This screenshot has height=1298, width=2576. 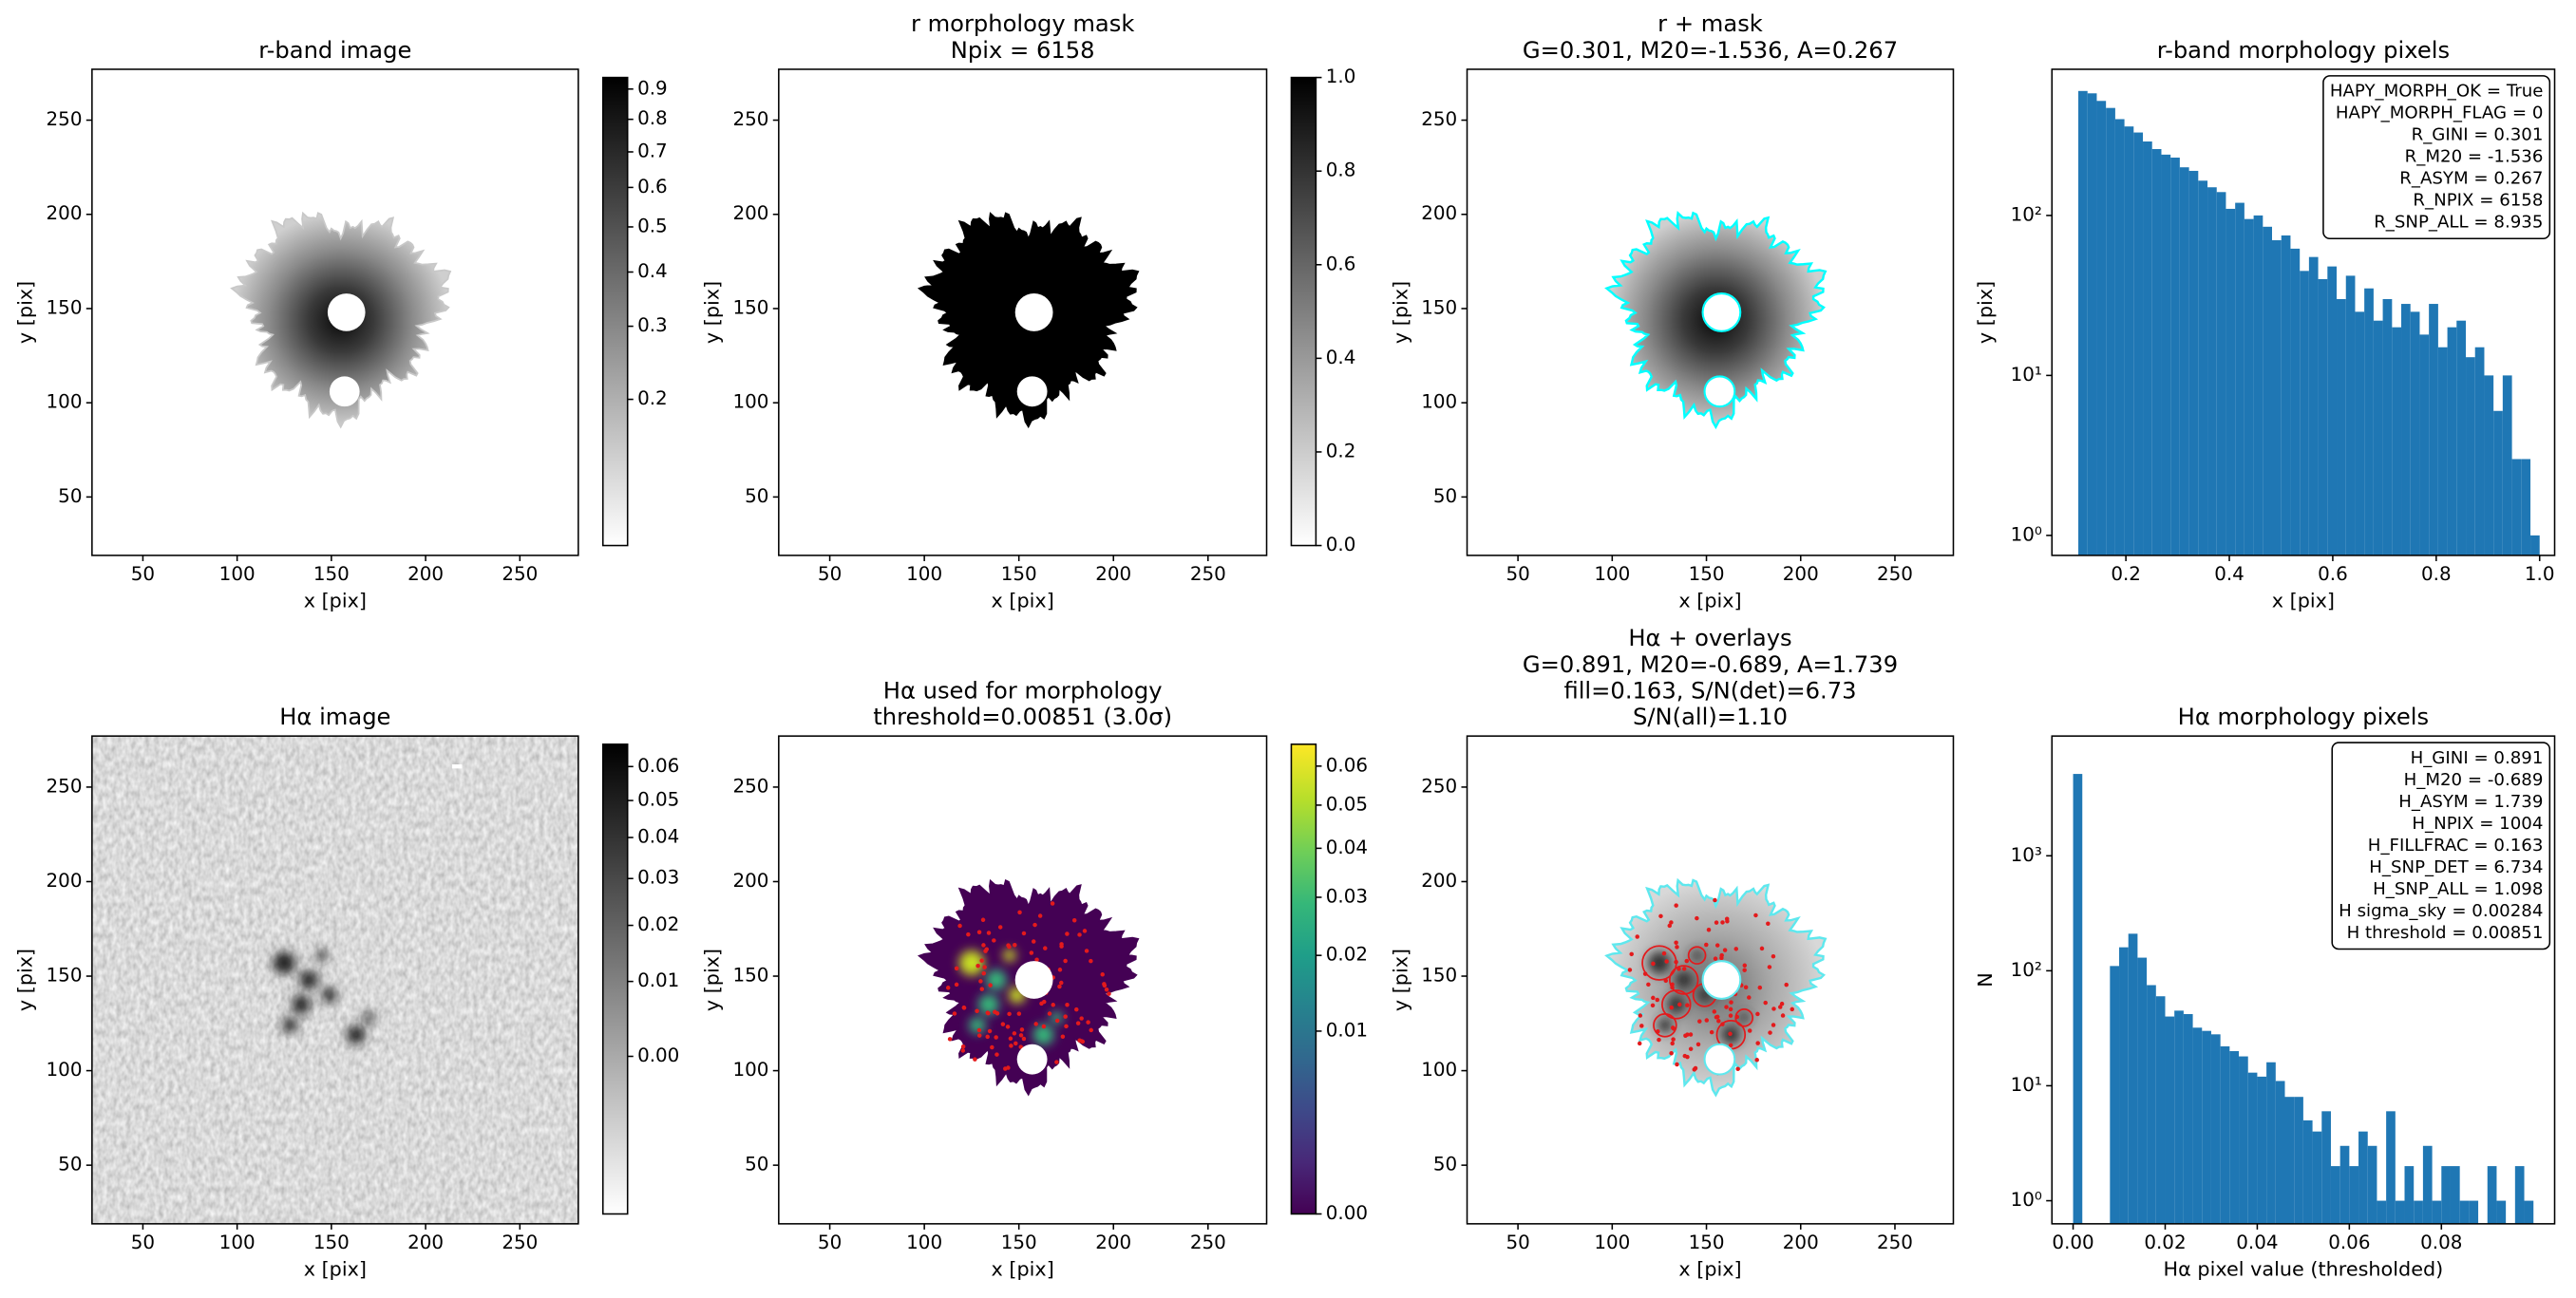 I want to click on stats-line: R_NPIX = 6158, so click(x=2478, y=201).